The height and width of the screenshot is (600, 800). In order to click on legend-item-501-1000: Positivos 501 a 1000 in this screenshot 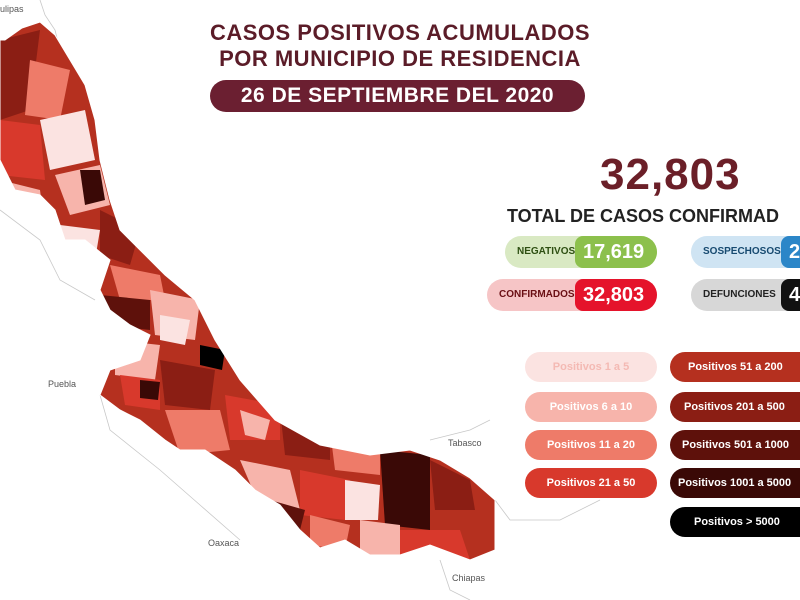, I will do `click(735, 445)`.